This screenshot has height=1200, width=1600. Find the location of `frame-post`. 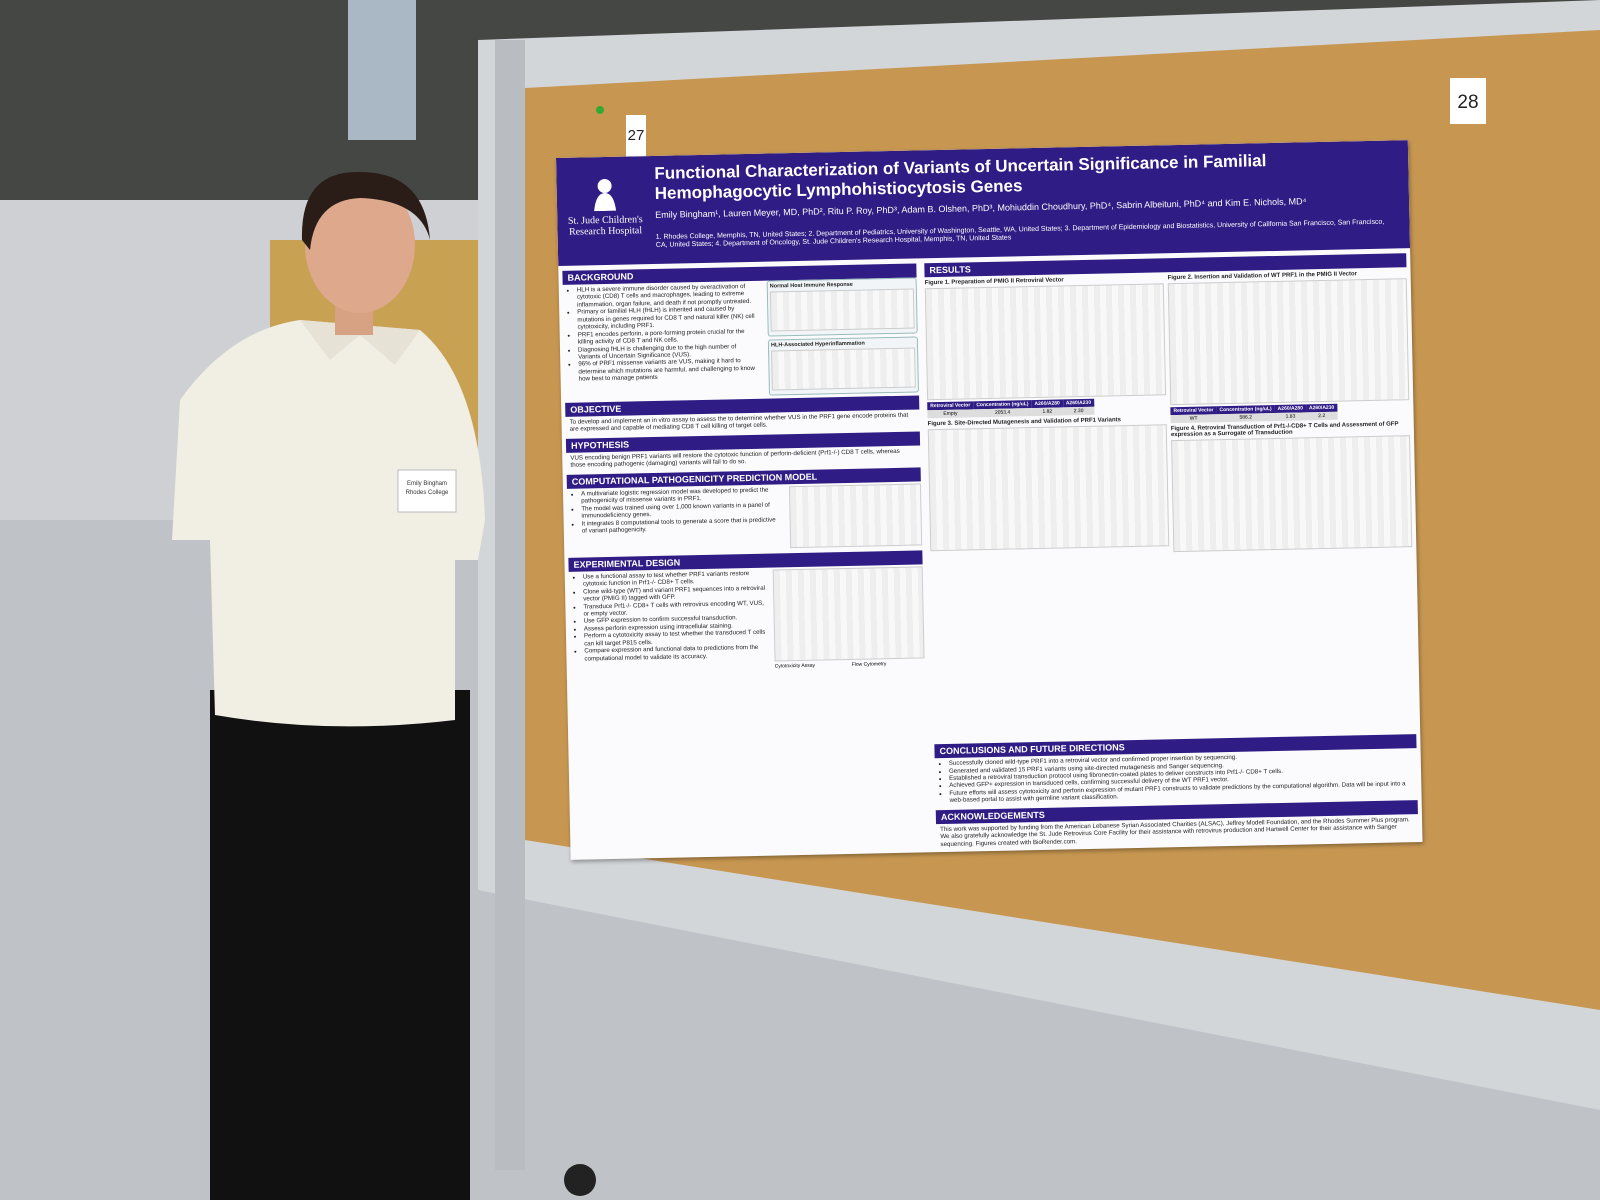

frame-post is located at coordinates (510, 605).